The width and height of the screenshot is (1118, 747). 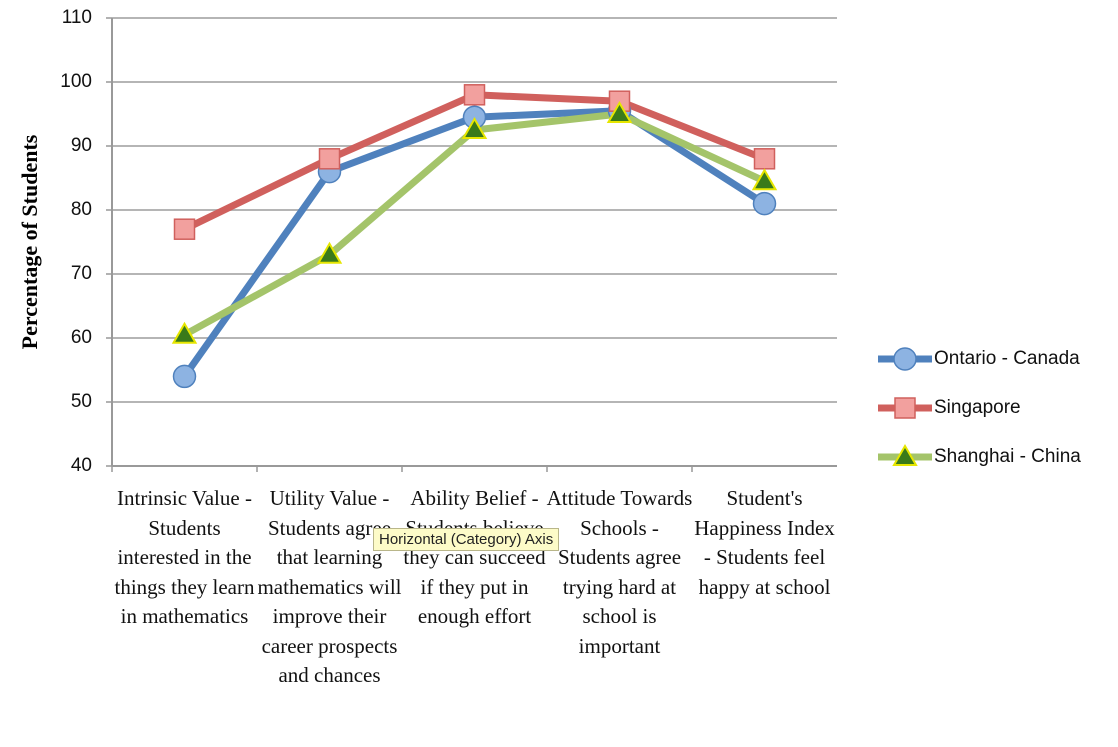 What do you see at coordinates (81, 209) in the screenshot?
I see `y-tick-label: 80` at bounding box center [81, 209].